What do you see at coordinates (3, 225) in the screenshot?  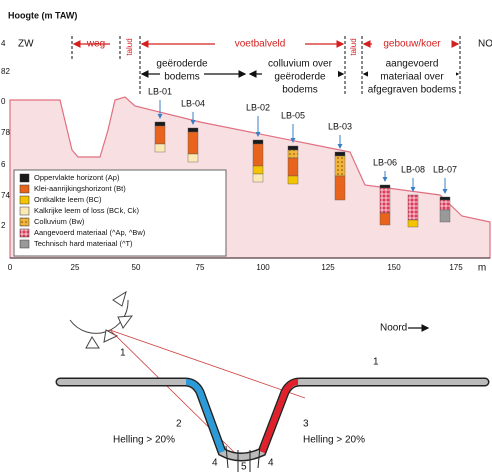 I see `y-label: 2` at bounding box center [3, 225].